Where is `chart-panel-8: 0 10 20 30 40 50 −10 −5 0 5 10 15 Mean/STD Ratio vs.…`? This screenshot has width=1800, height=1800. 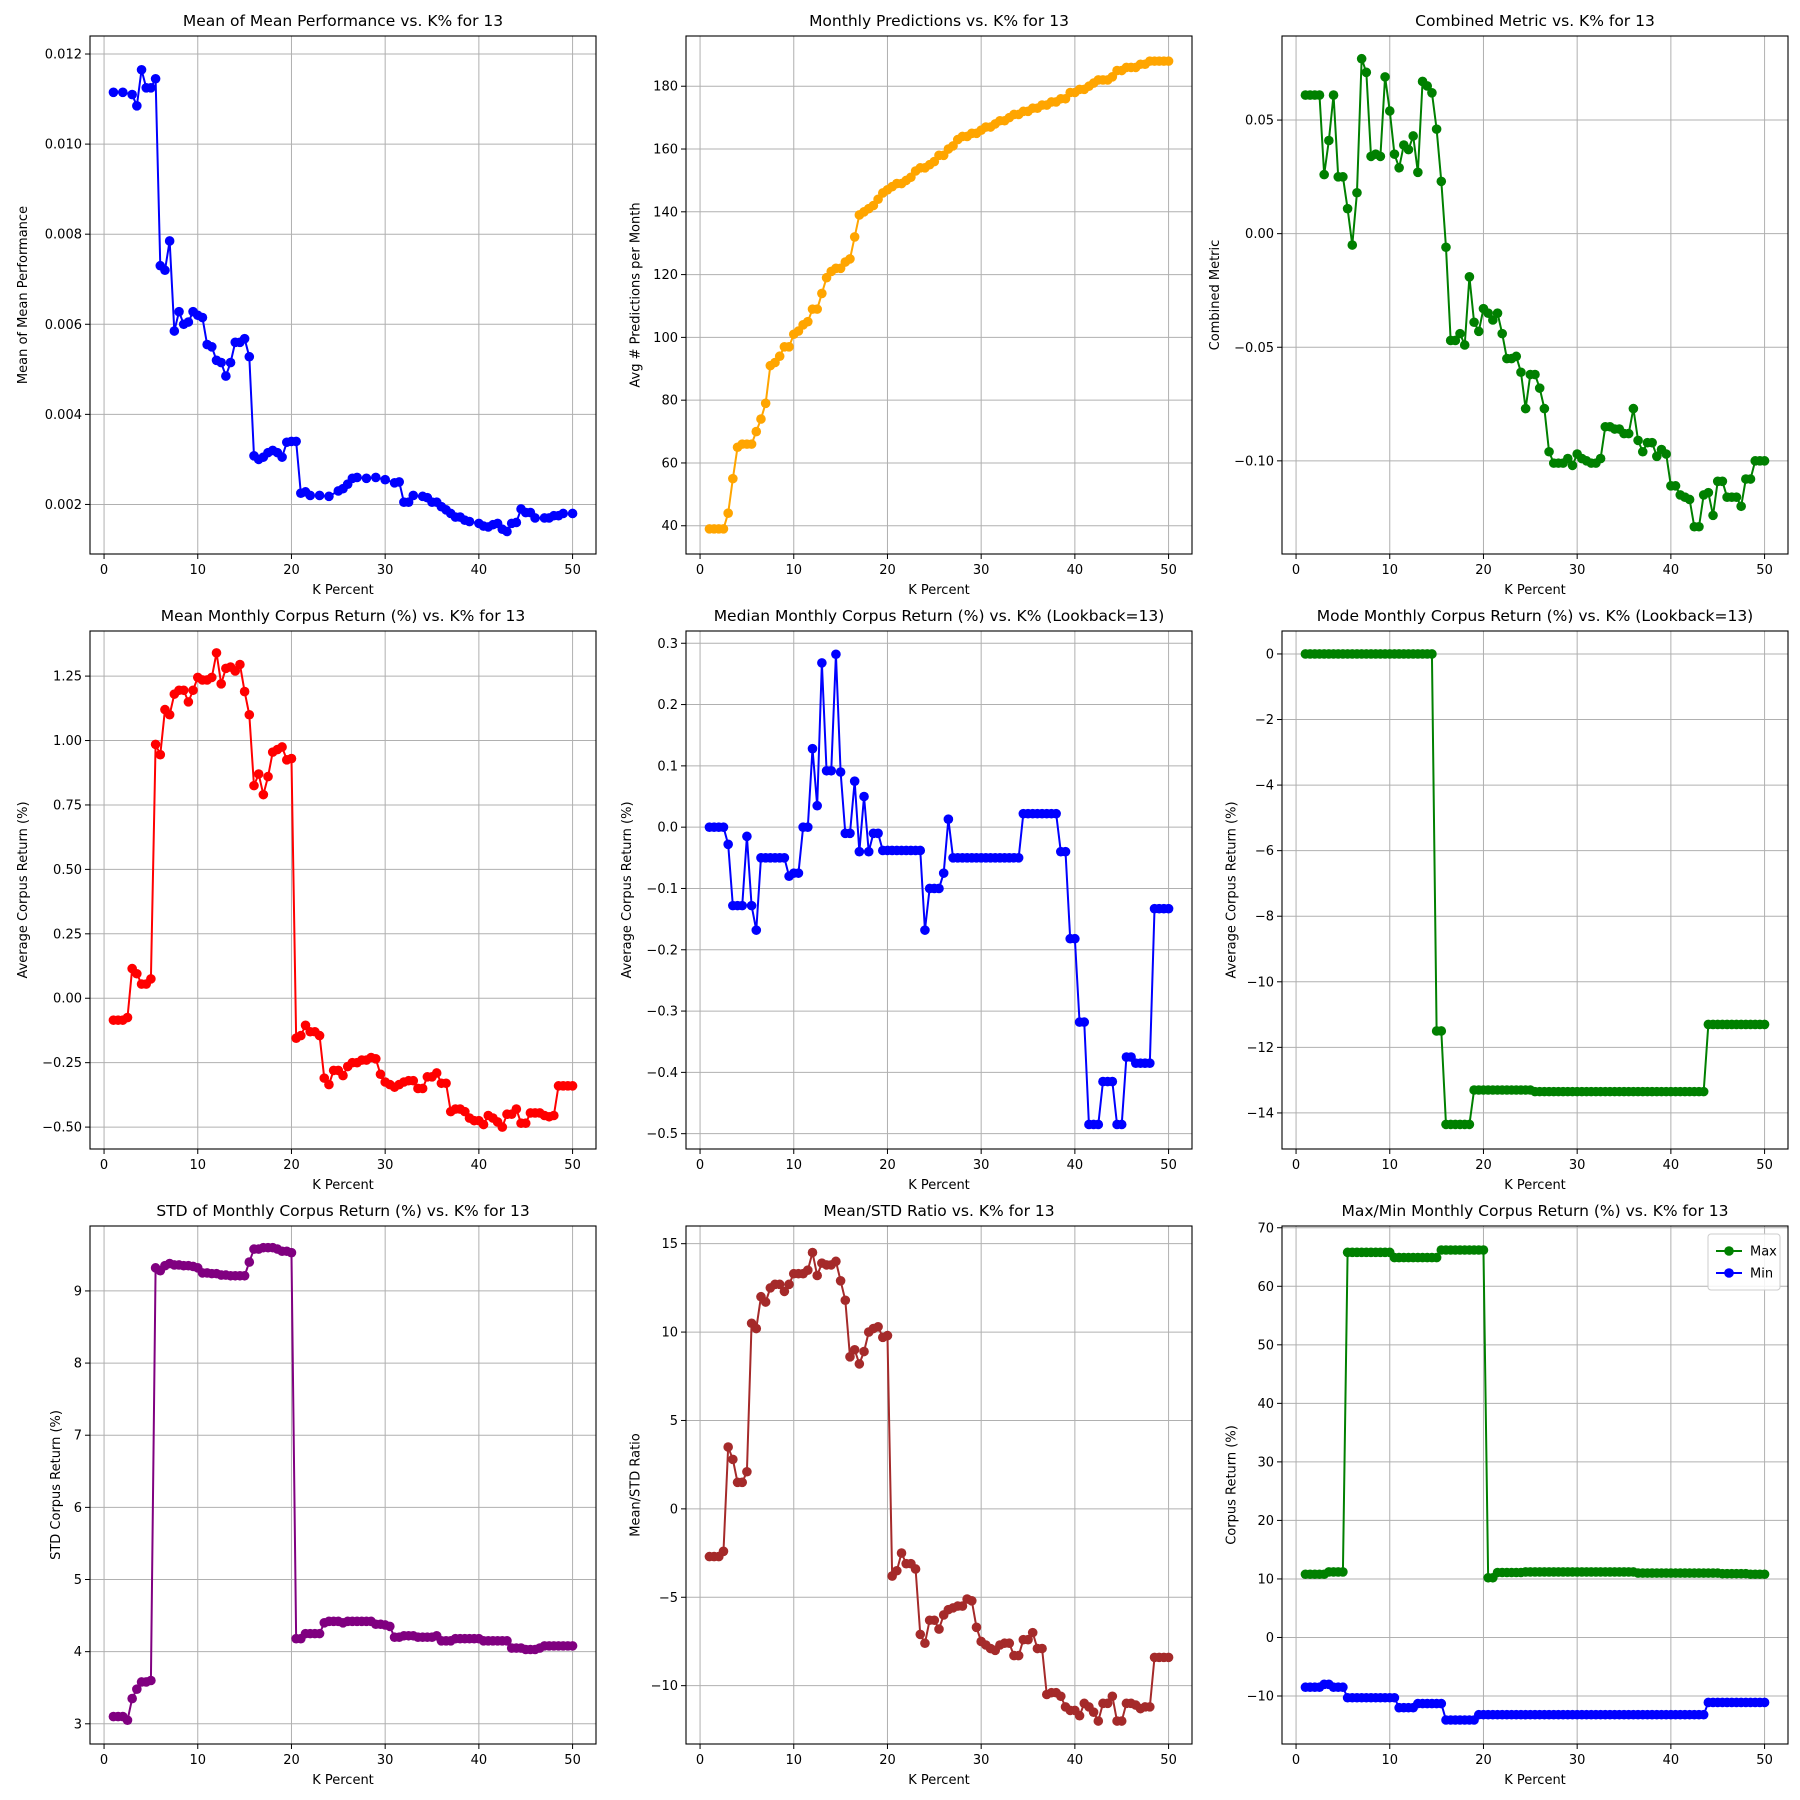
chart-panel-8: 0 10 20 30 40 50 −10 −5 0 5 10 15 Mean/STD Ratio vs.… is located at coordinates (910, 1495).